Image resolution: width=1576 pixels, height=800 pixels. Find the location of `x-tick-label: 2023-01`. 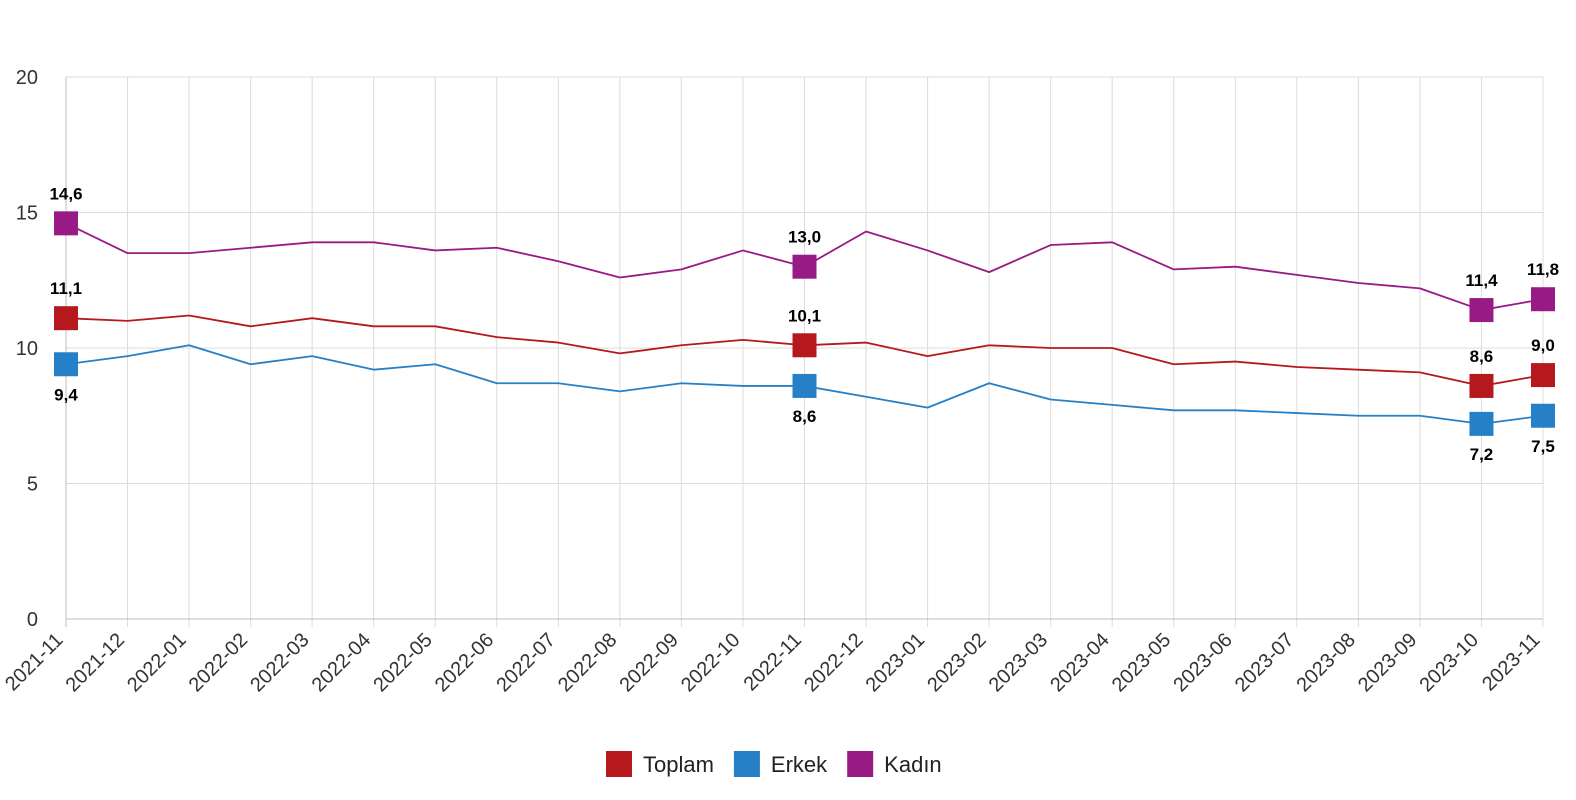

x-tick-label: 2023-01 is located at coordinates (895, 662).